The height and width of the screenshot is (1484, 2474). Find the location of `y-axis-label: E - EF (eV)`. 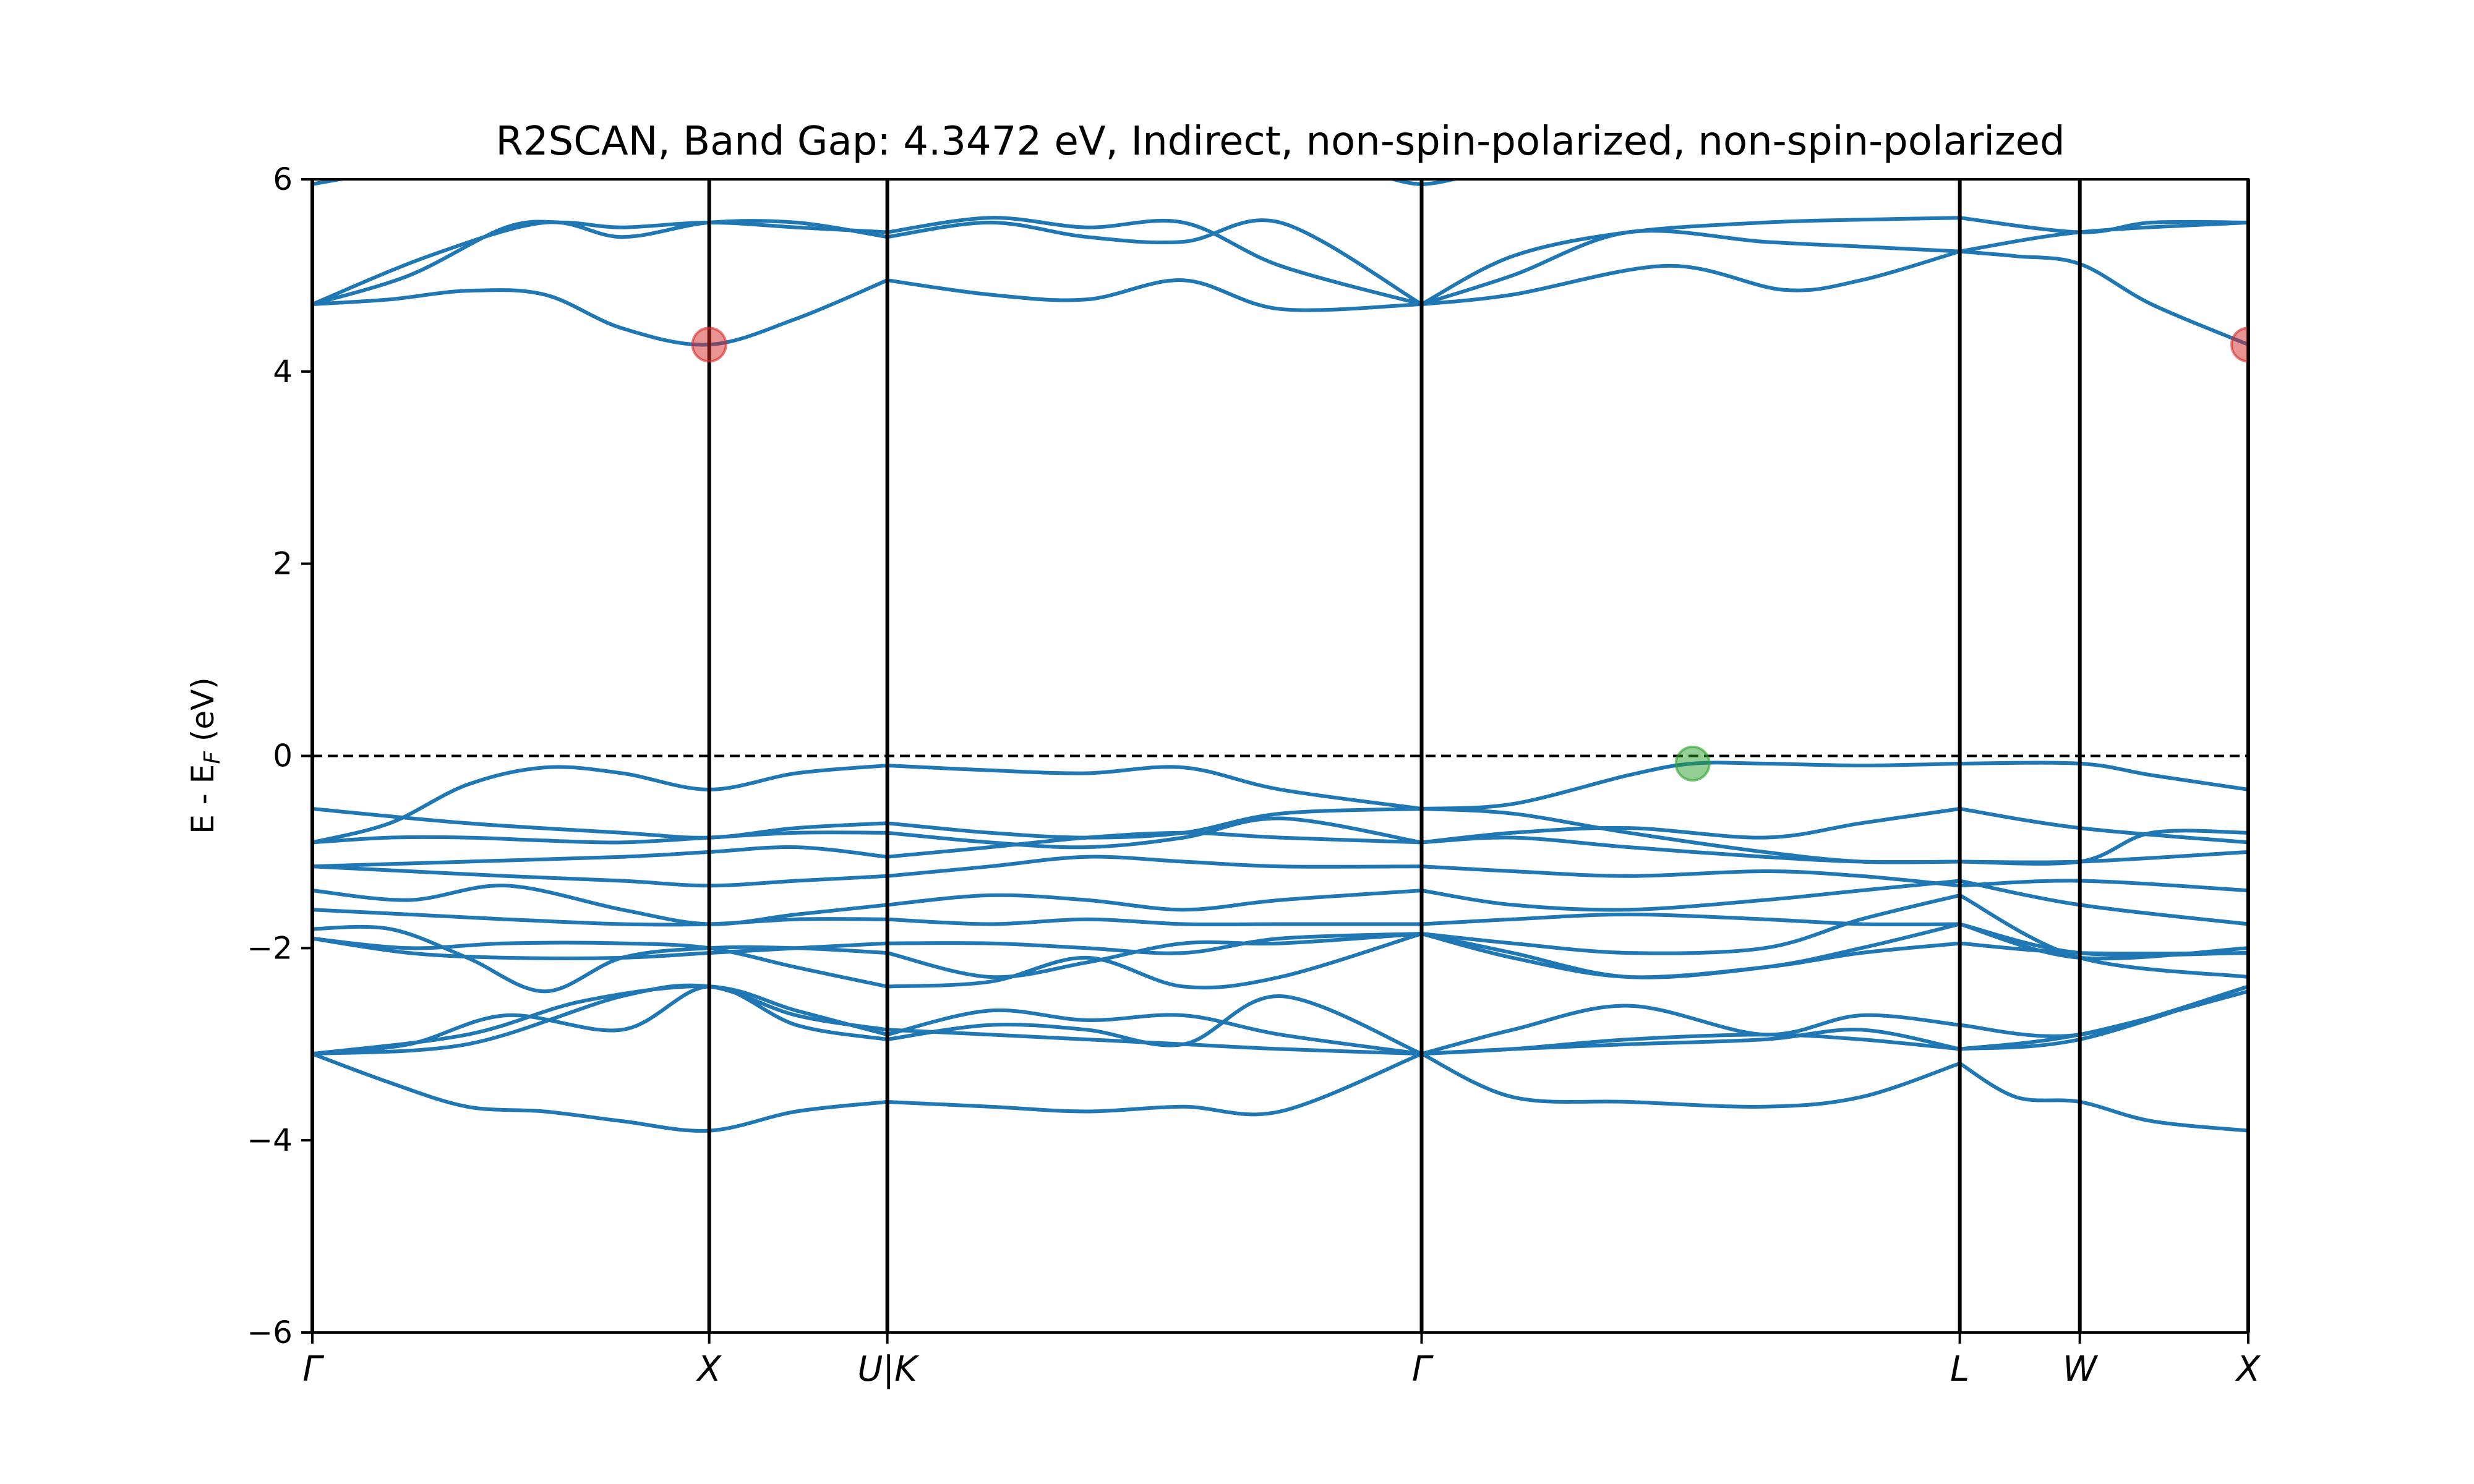

y-axis-label: E - EF (eV) is located at coordinates (205, 755).